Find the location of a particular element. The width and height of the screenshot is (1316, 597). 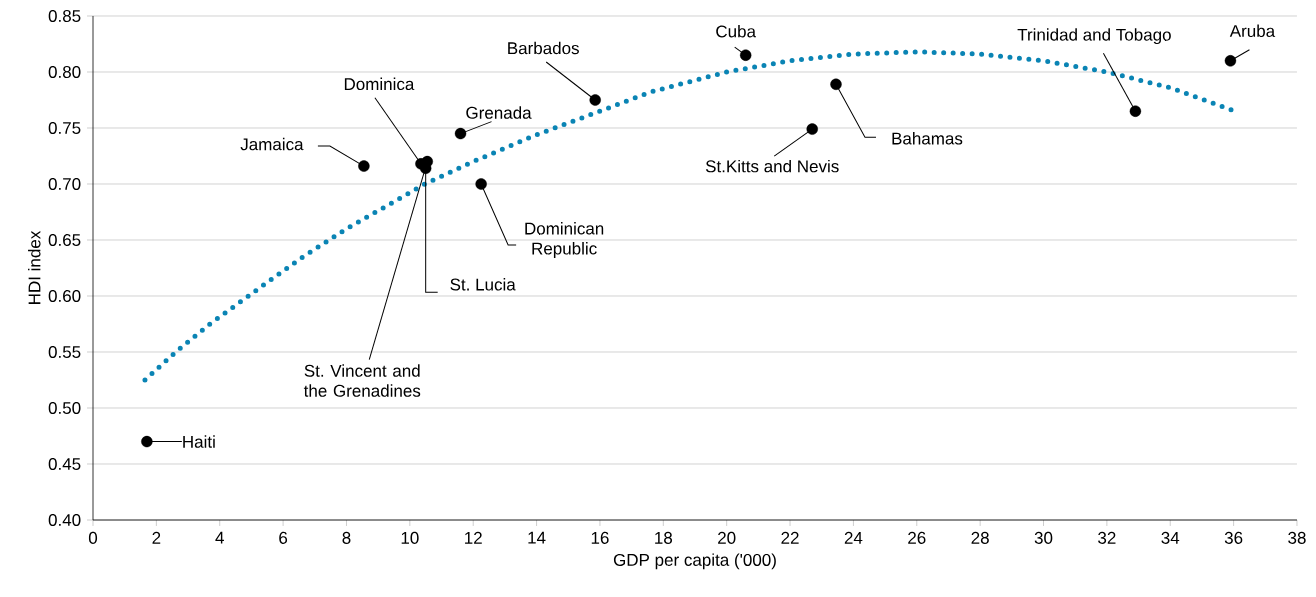

annotation: Grenada is located at coordinates (499, 112).